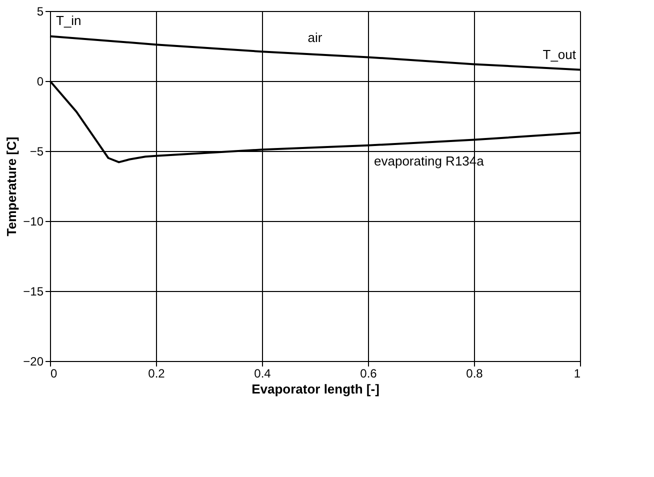  Describe the element at coordinates (37, 151) in the screenshot. I see `y-tick-label: −5` at that location.